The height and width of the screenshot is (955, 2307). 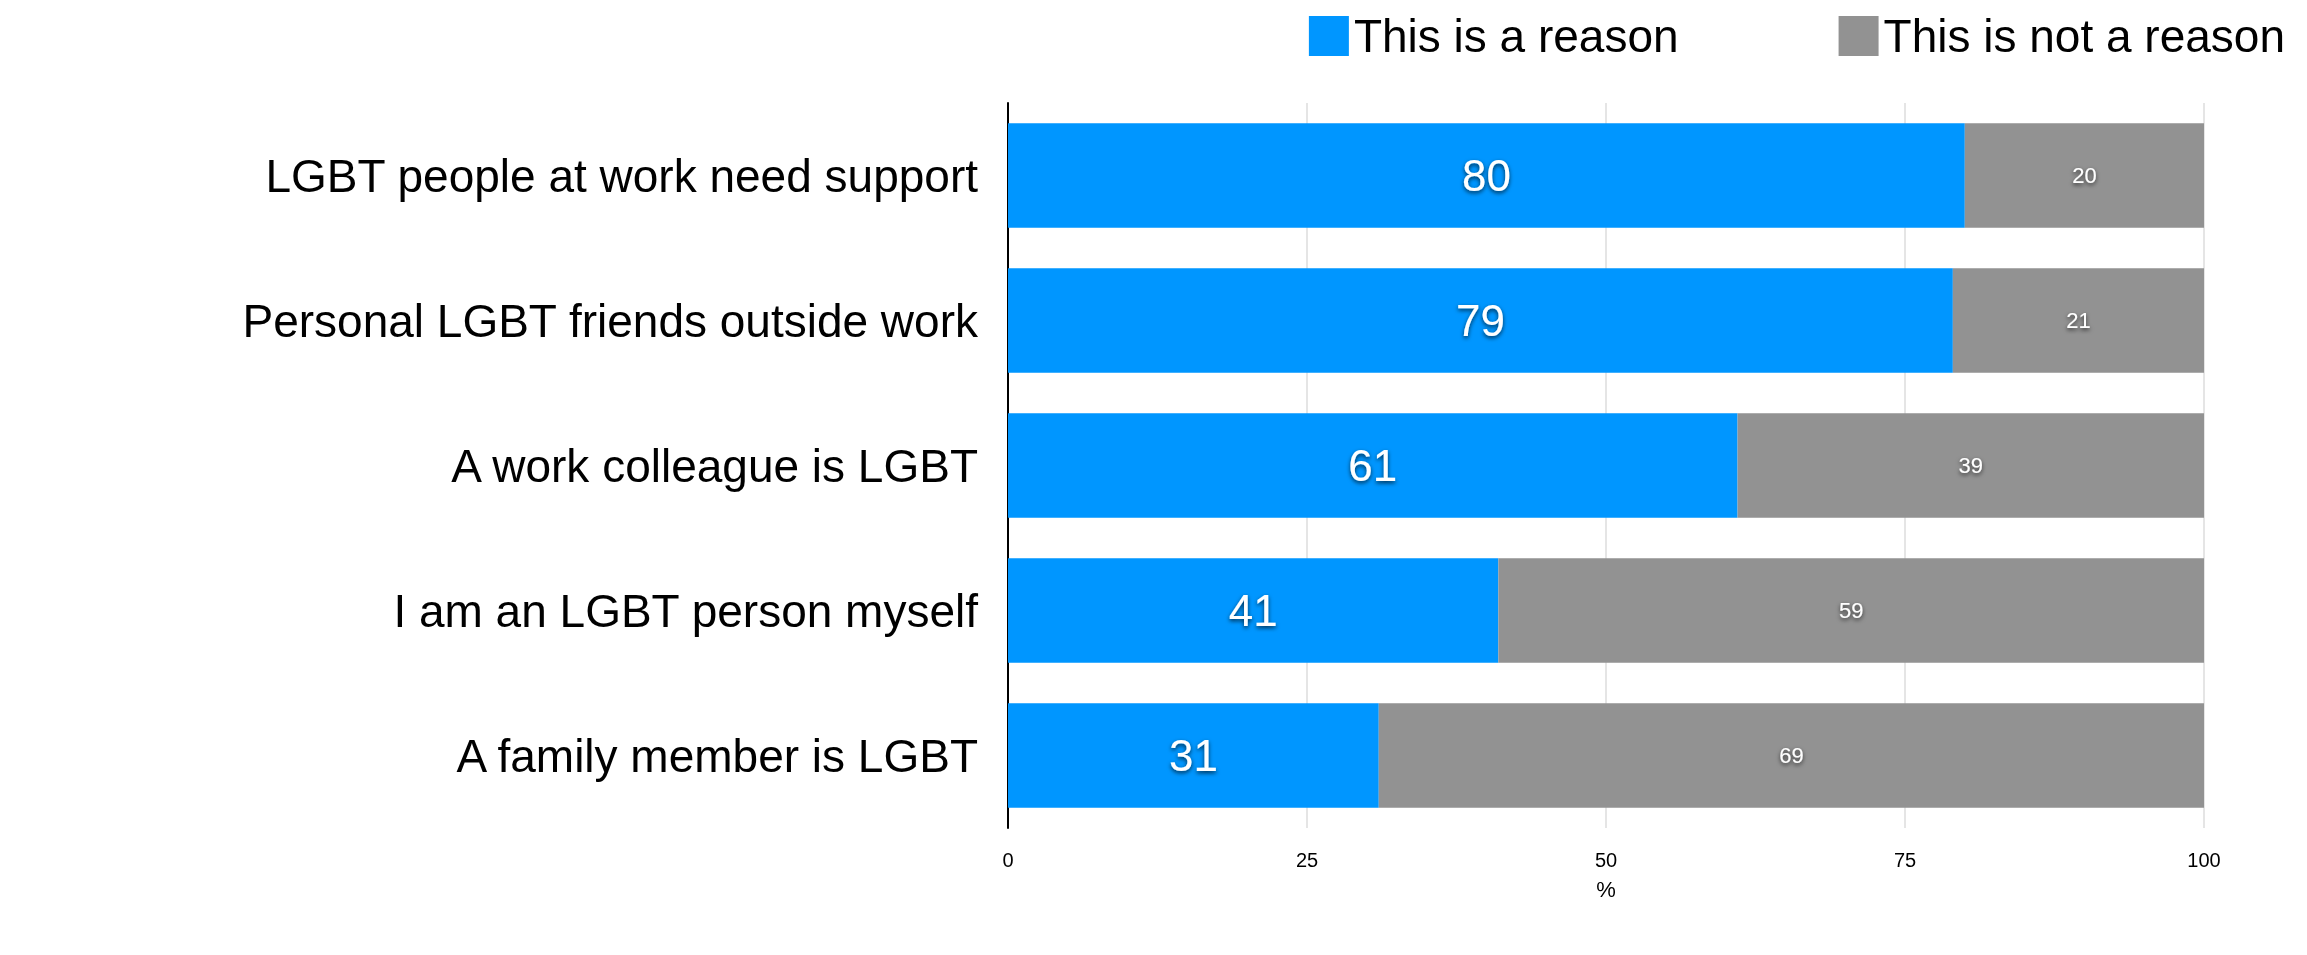 What do you see at coordinates (1307, 860) in the screenshot?
I see `x-tick-label: 25` at bounding box center [1307, 860].